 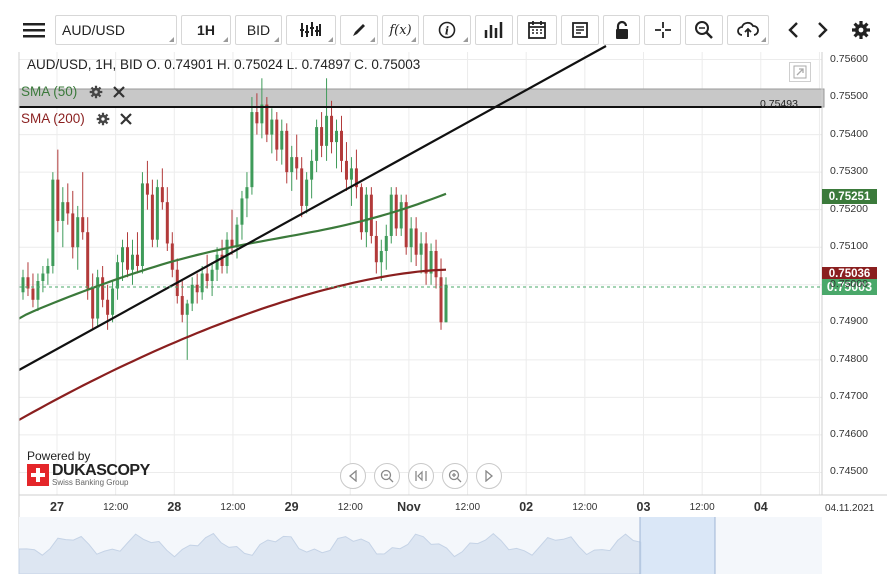 What do you see at coordinates (232, 256) in the screenshot?
I see `sma-50-line` at bounding box center [232, 256].